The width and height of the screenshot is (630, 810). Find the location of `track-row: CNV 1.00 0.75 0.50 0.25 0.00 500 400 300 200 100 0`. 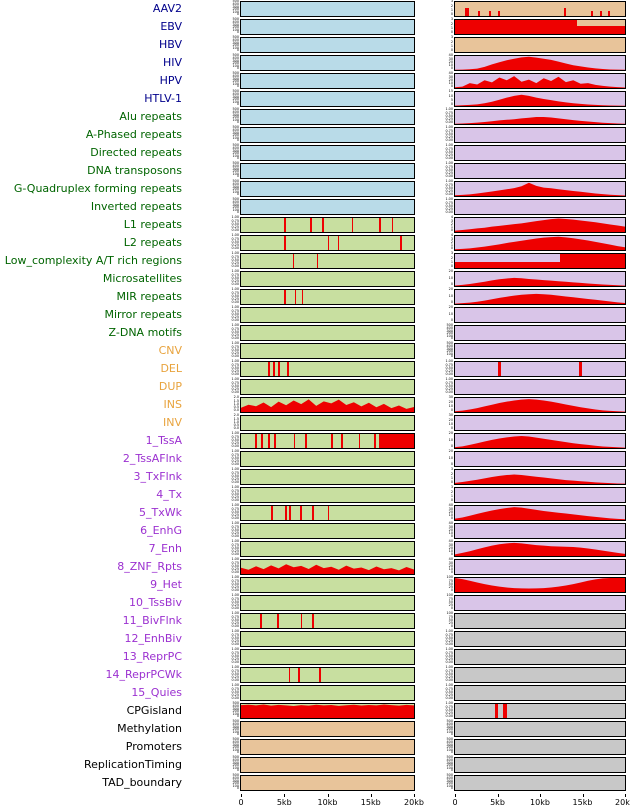

track-row: CNV 1.00 0.75 0.50 0.25 0.00 500 400 300 200 100 0 is located at coordinates (315, 350).